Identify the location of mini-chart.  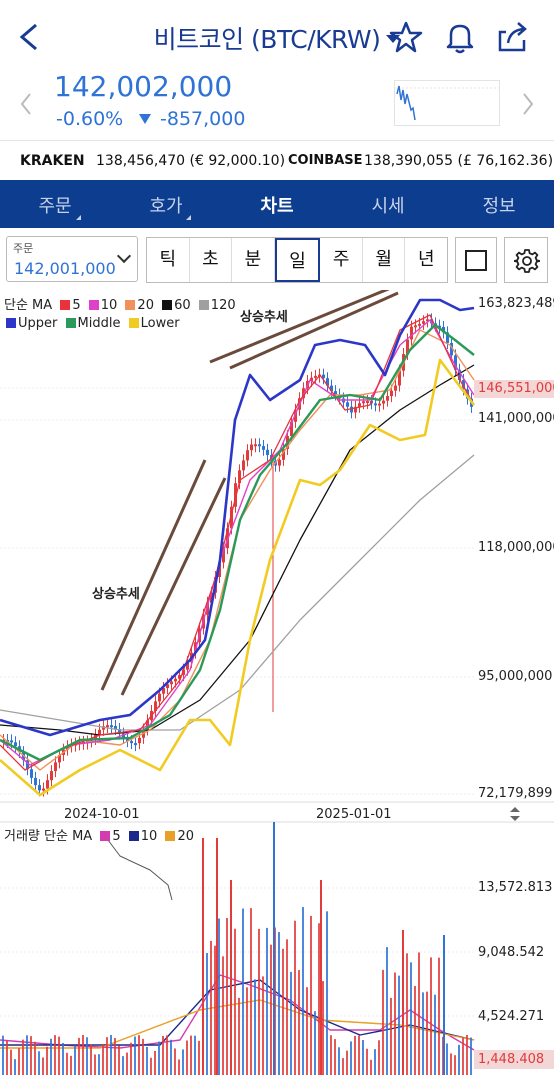
(447, 103).